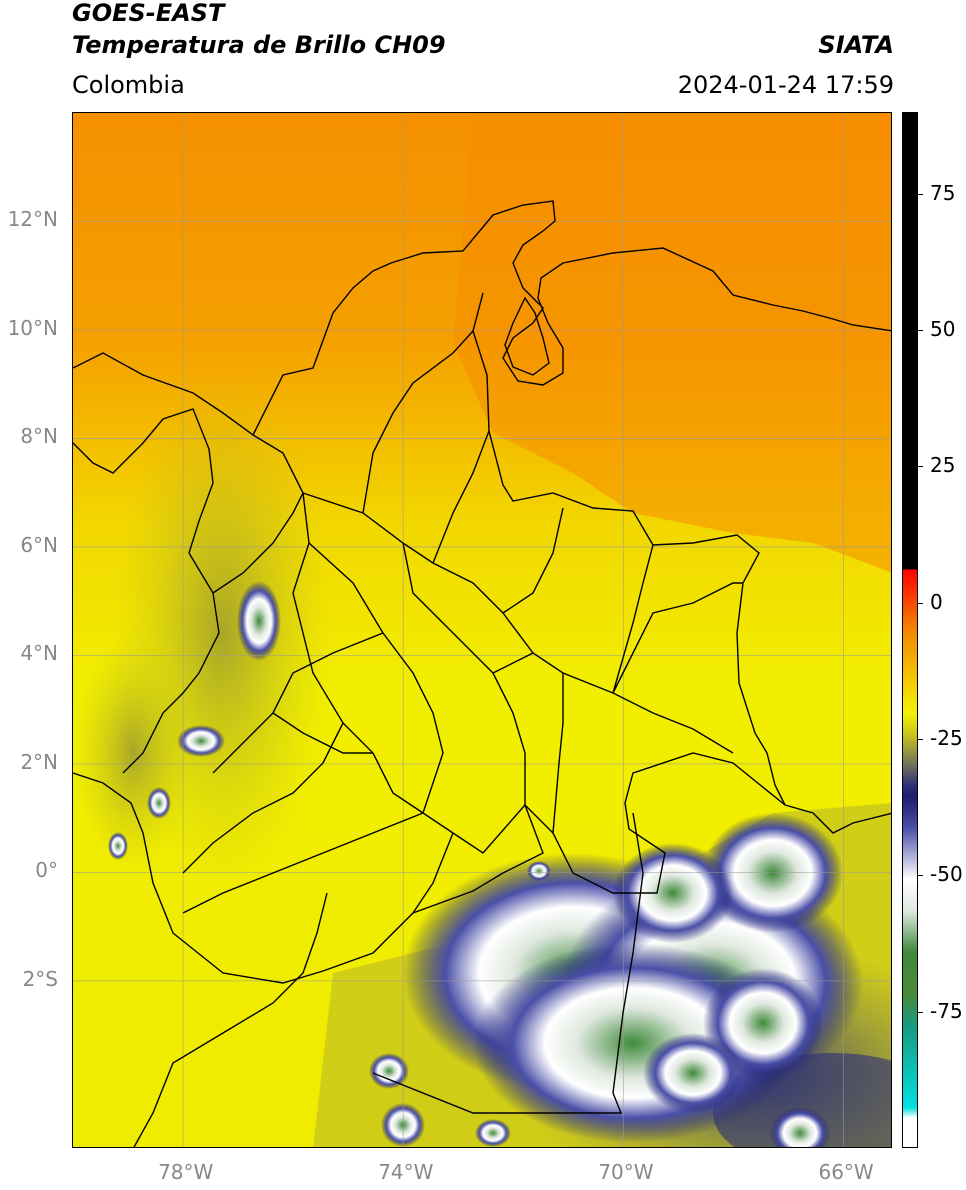 The height and width of the screenshot is (1190, 966). What do you see at coordinates (39, 761) in the screenshot?
I see `lat-tick-label: 2°N` at bounding box center [39, 761].